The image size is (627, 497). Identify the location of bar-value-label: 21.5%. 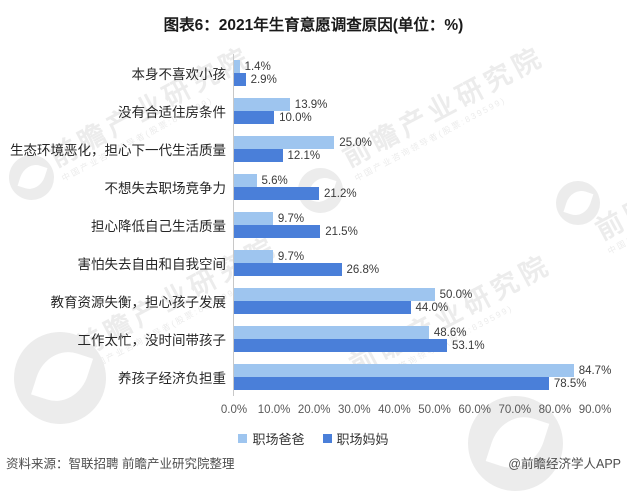
(341, 231).